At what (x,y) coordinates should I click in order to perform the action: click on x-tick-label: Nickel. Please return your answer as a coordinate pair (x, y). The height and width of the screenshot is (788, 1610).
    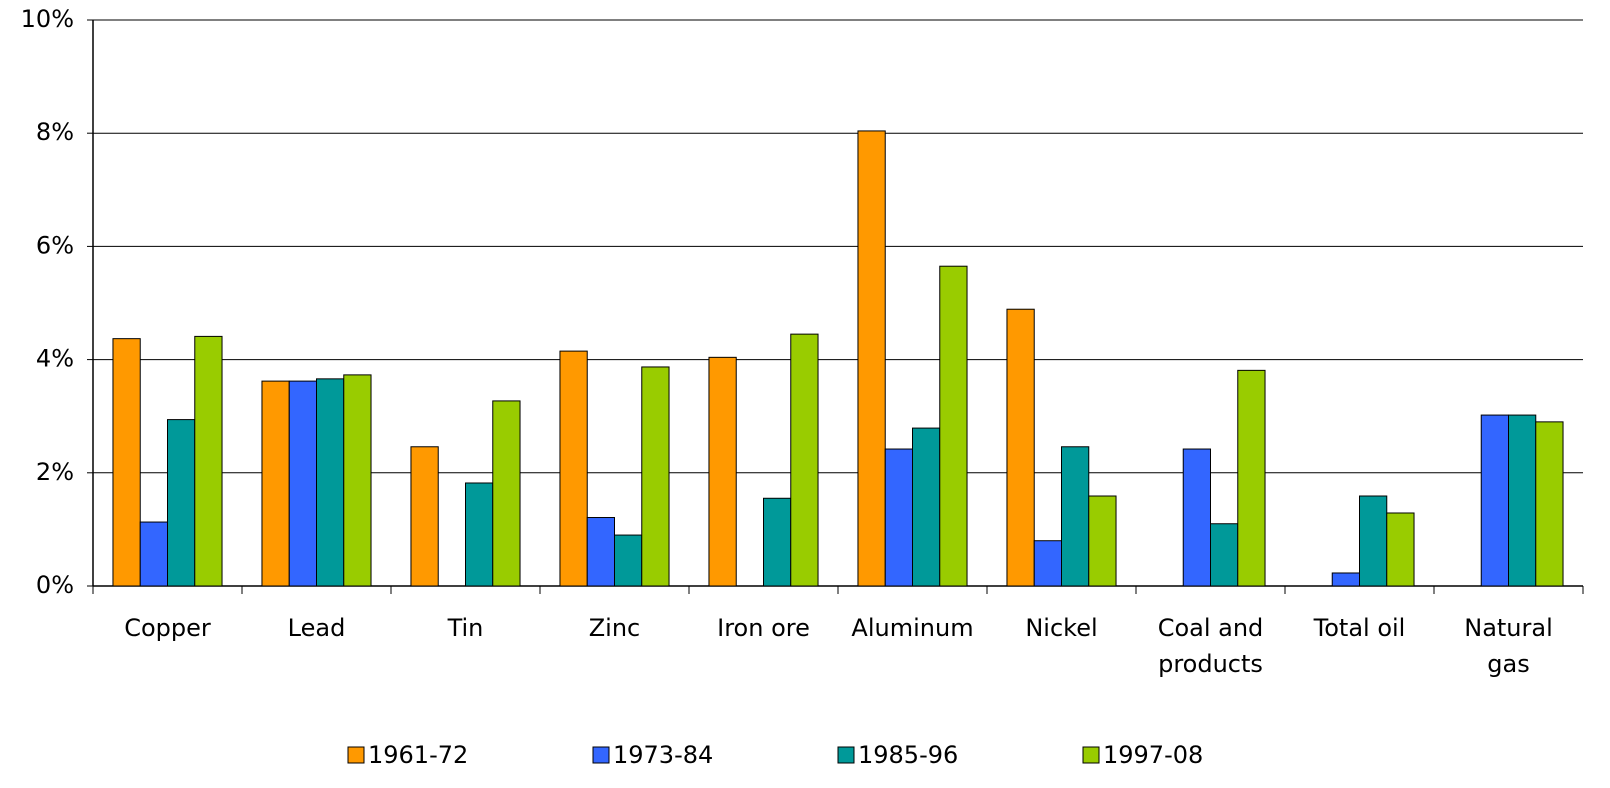
    Looking at the image, I should click on (1061, 628).